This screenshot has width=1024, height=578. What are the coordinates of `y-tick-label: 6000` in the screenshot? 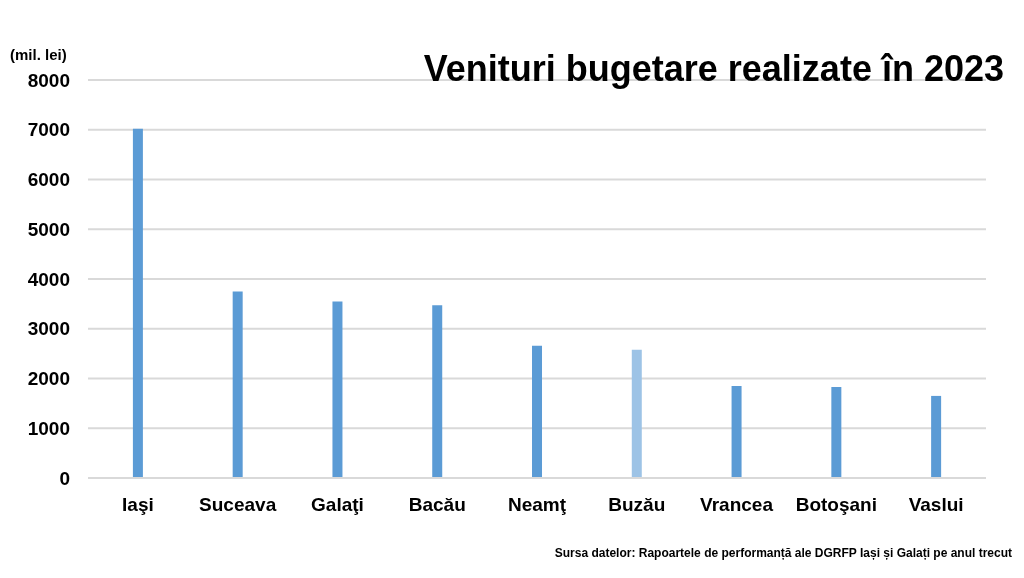 It's located at (48, 180).